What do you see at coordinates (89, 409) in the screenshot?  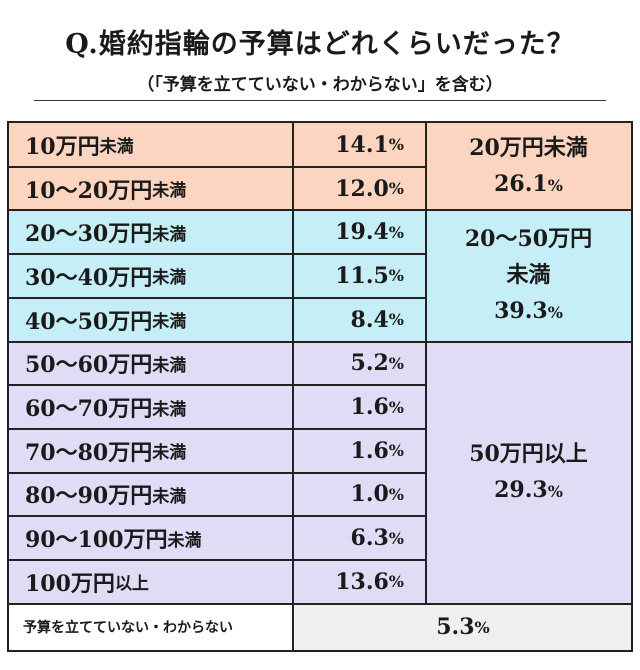 I see `range-label-main: 60〜70万円` at bounding box center [89, 409].